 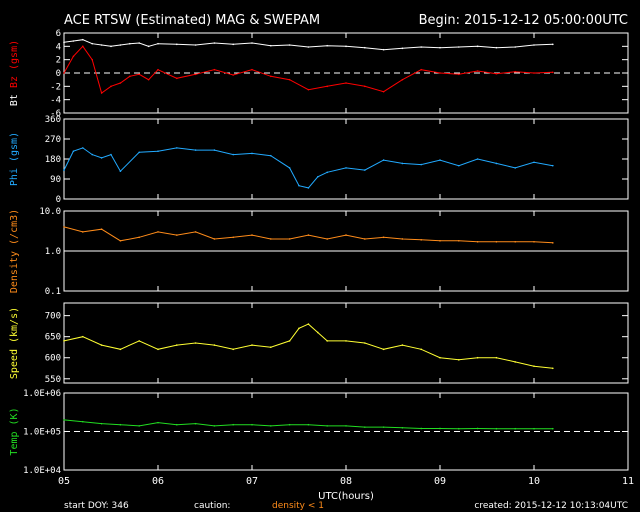 What do you see at coordinates (42, 394) in the screenshot?
I see `y-tick-label: 1.0E+06` at bounding box center [42, 394].